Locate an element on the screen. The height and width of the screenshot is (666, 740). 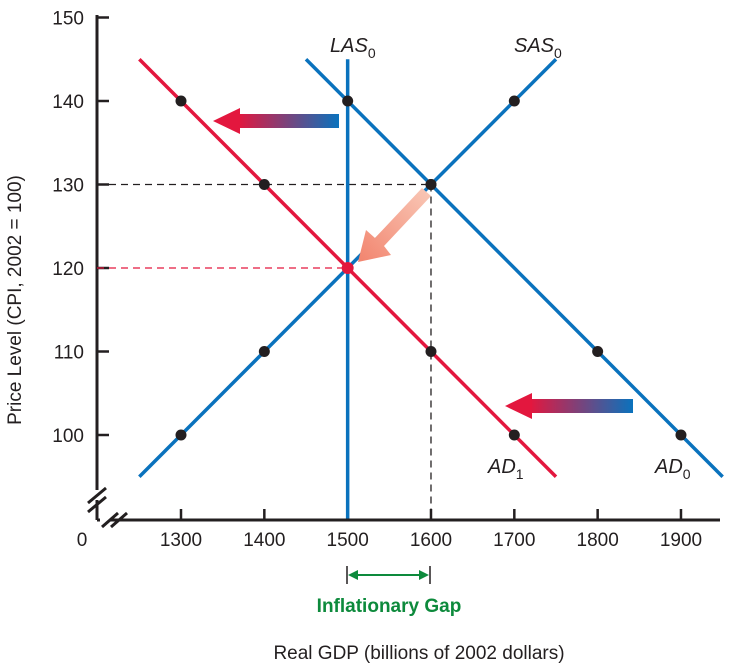
sas-movement-arrow is located at coordinates (394, 225).